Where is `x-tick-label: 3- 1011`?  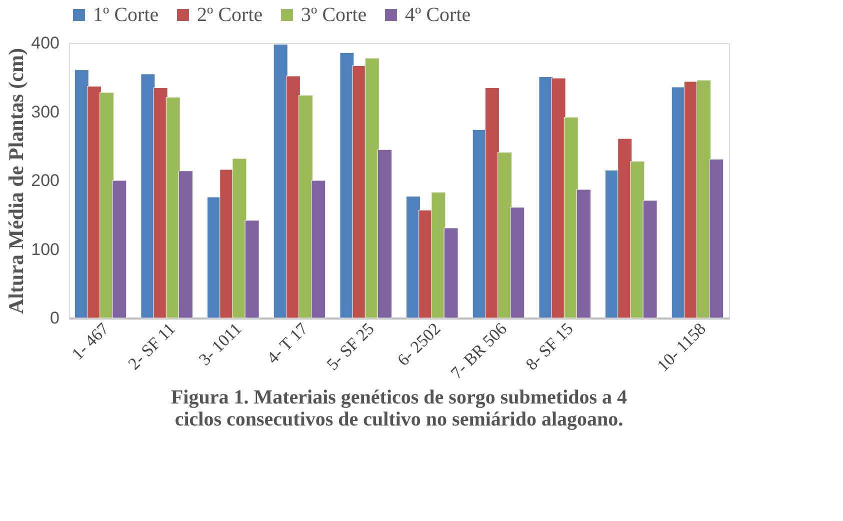
x-tick-label: 3- 1011 is located at coordinates (220, 344).